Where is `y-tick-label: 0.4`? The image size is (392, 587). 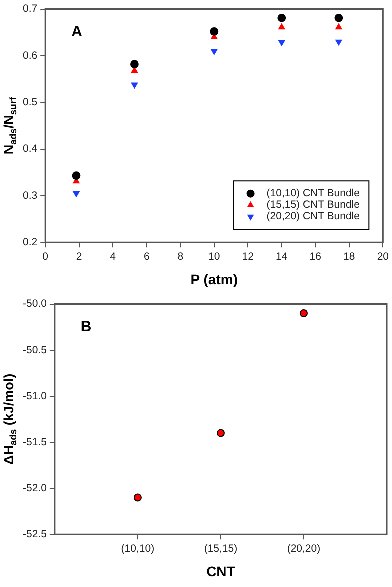
y-tick-label: 0.4 is located at coordinates (30, 149).